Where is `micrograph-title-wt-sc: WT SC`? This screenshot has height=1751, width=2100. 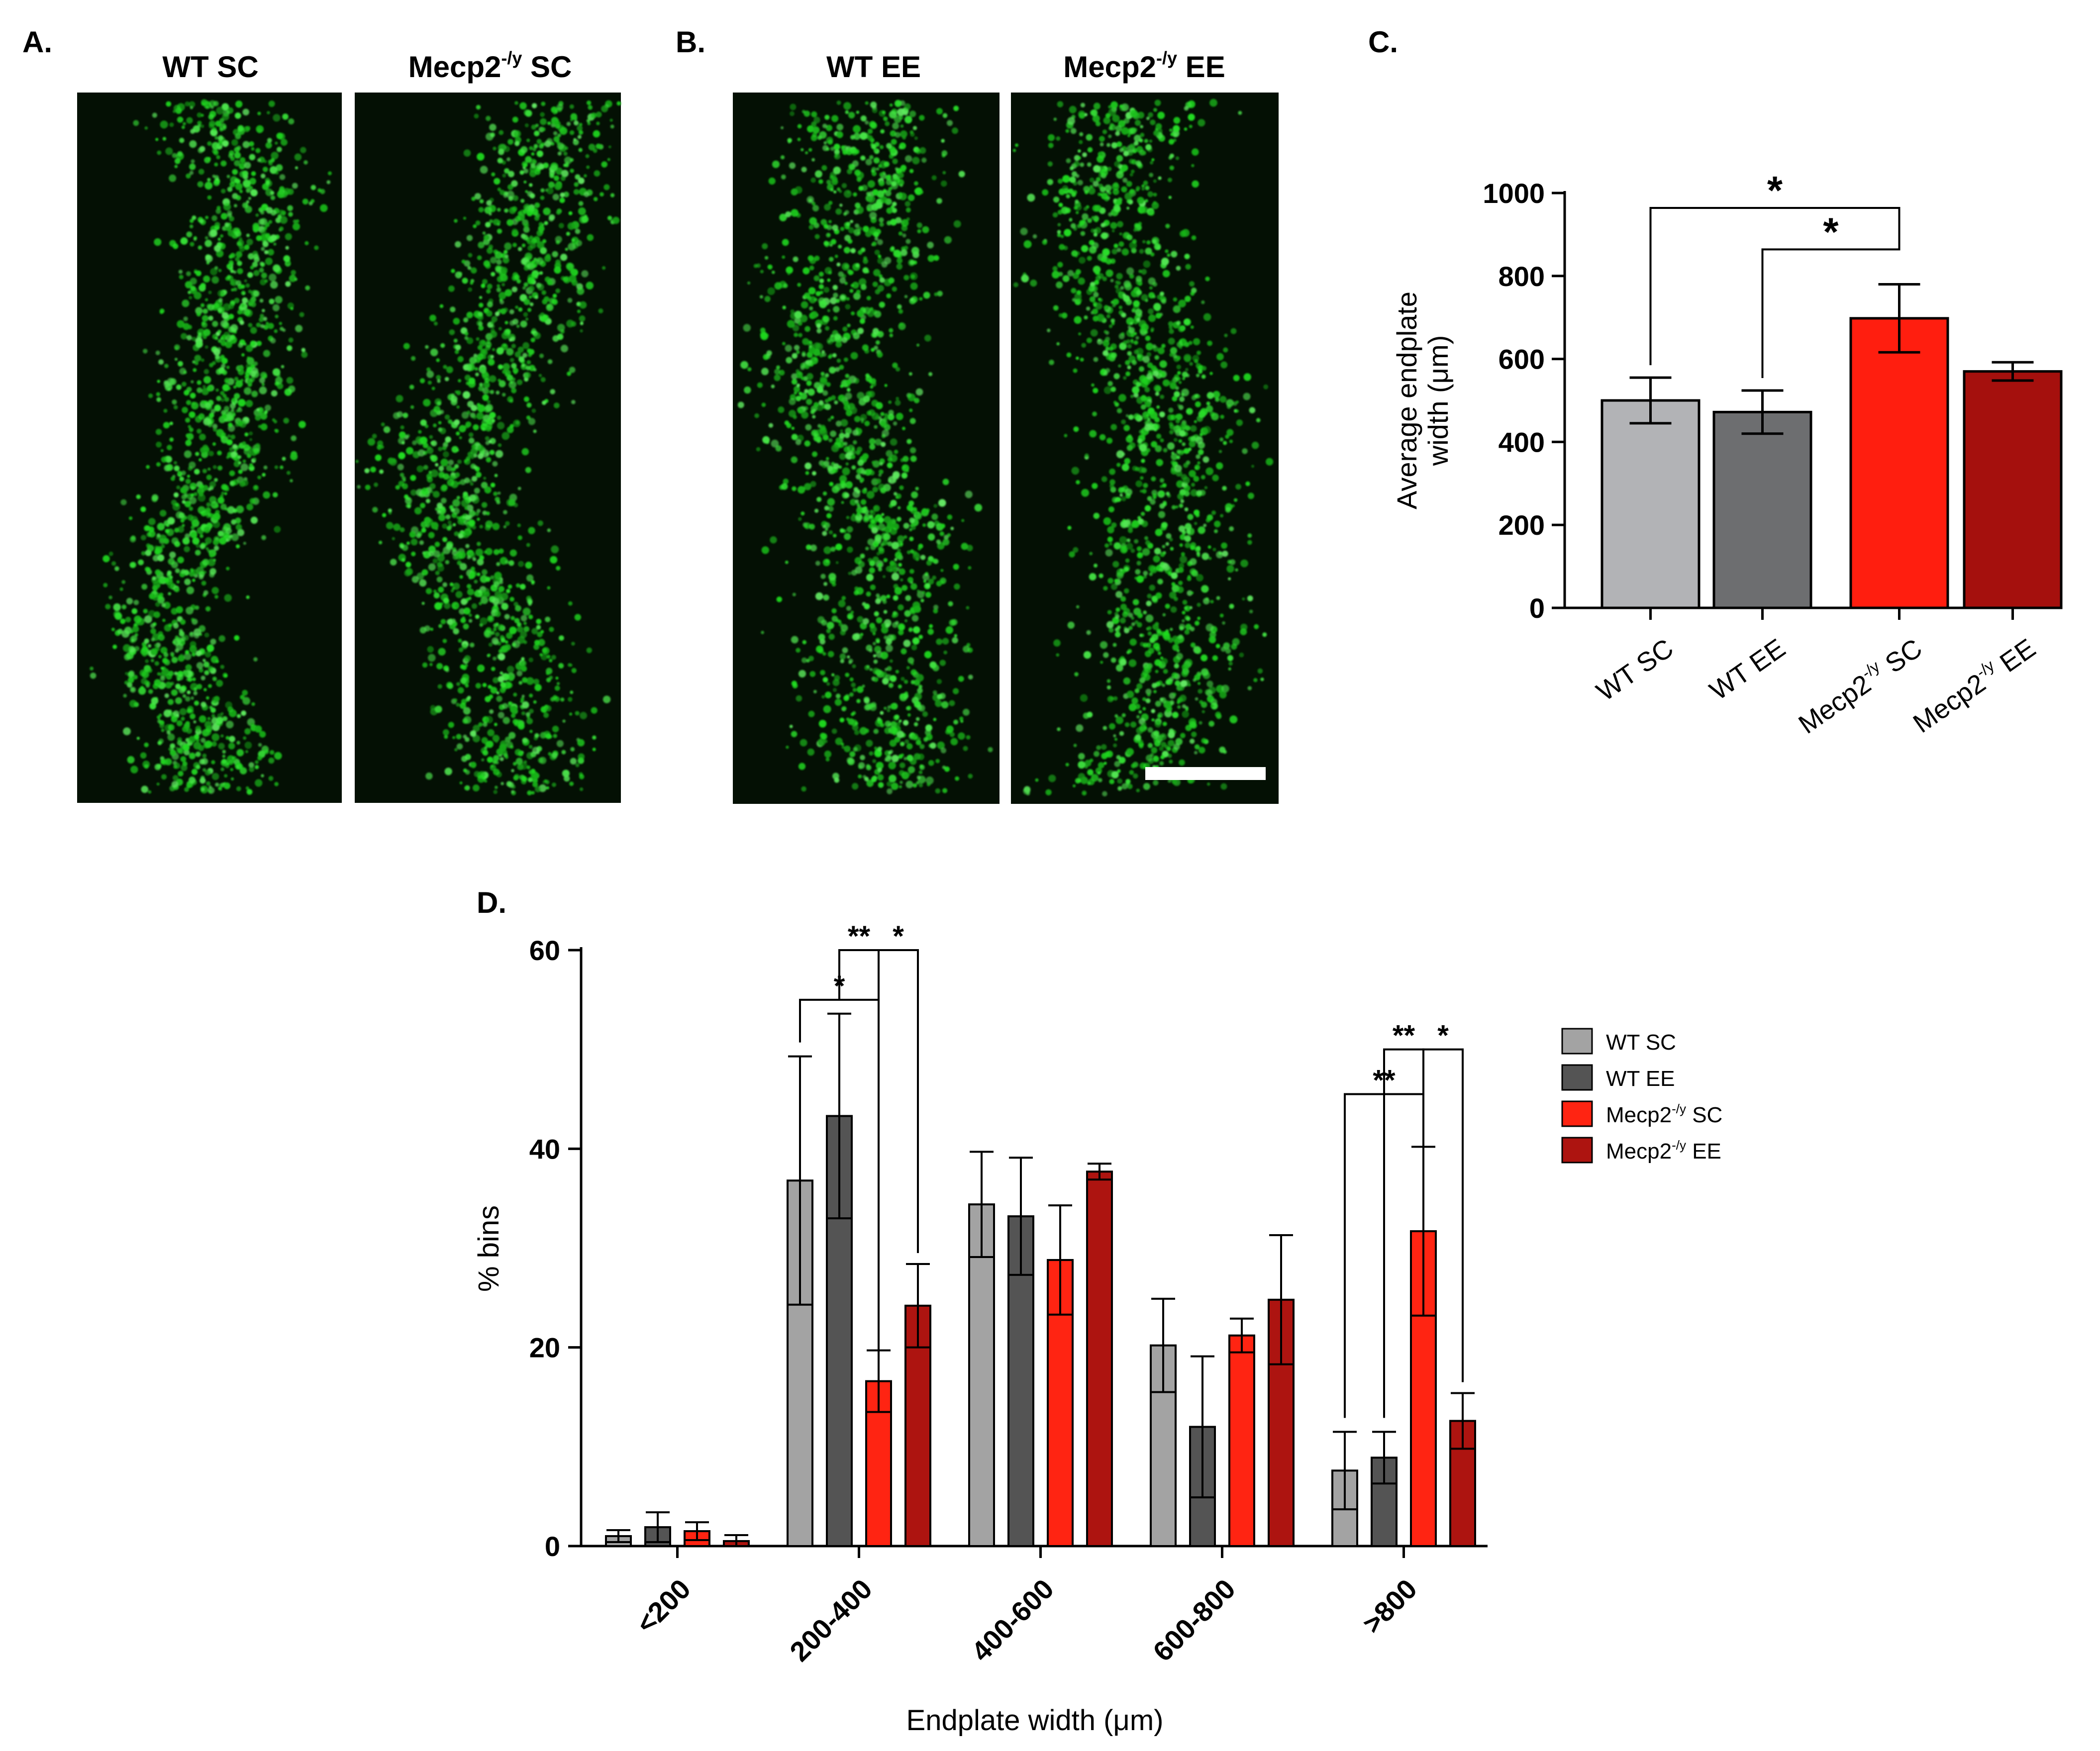 micrograph-title-wt-sc: WT SC is located at coordinates (210, 67).